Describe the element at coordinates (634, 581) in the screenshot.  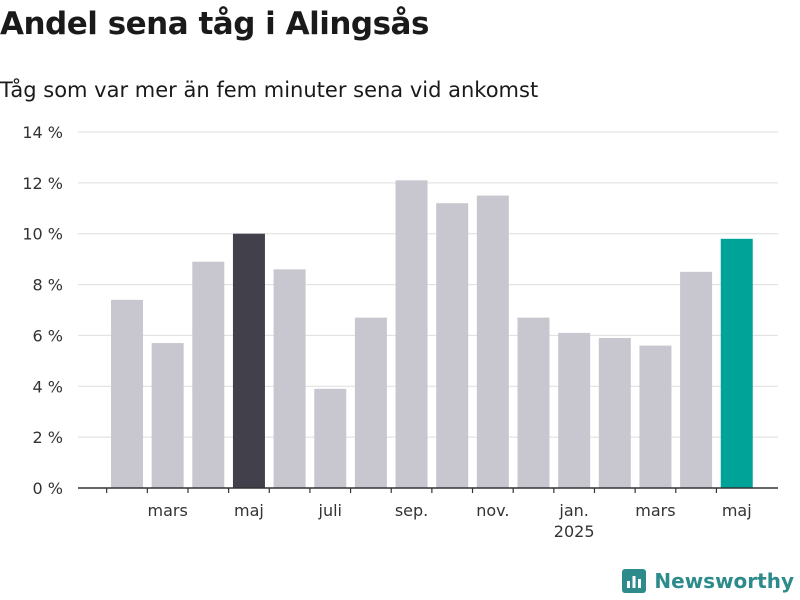
I see `newsworthy-icon` at that location.